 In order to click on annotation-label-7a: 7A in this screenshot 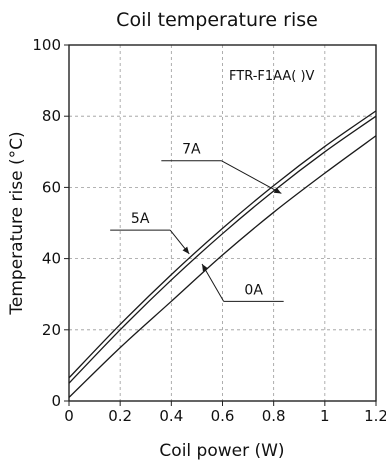, I will do `click(191, 150)`.